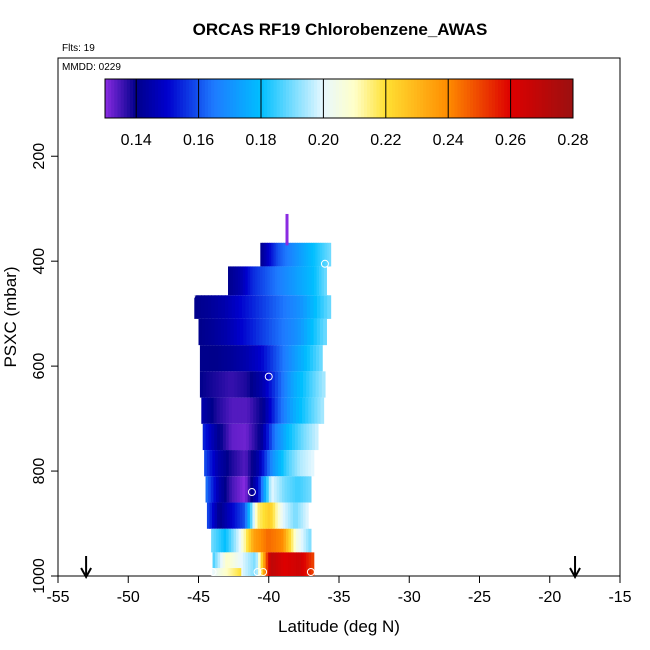  What do you see at coordinates (57, 597) in the screenshot?
I see `x-tick-label: -55` at bounding box center [57, 597].